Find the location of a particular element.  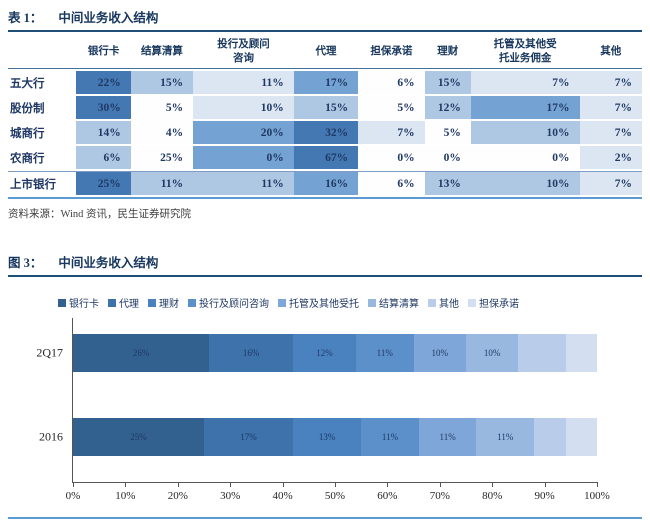

legend-item: 理财 is located at coordinates (163, 302).